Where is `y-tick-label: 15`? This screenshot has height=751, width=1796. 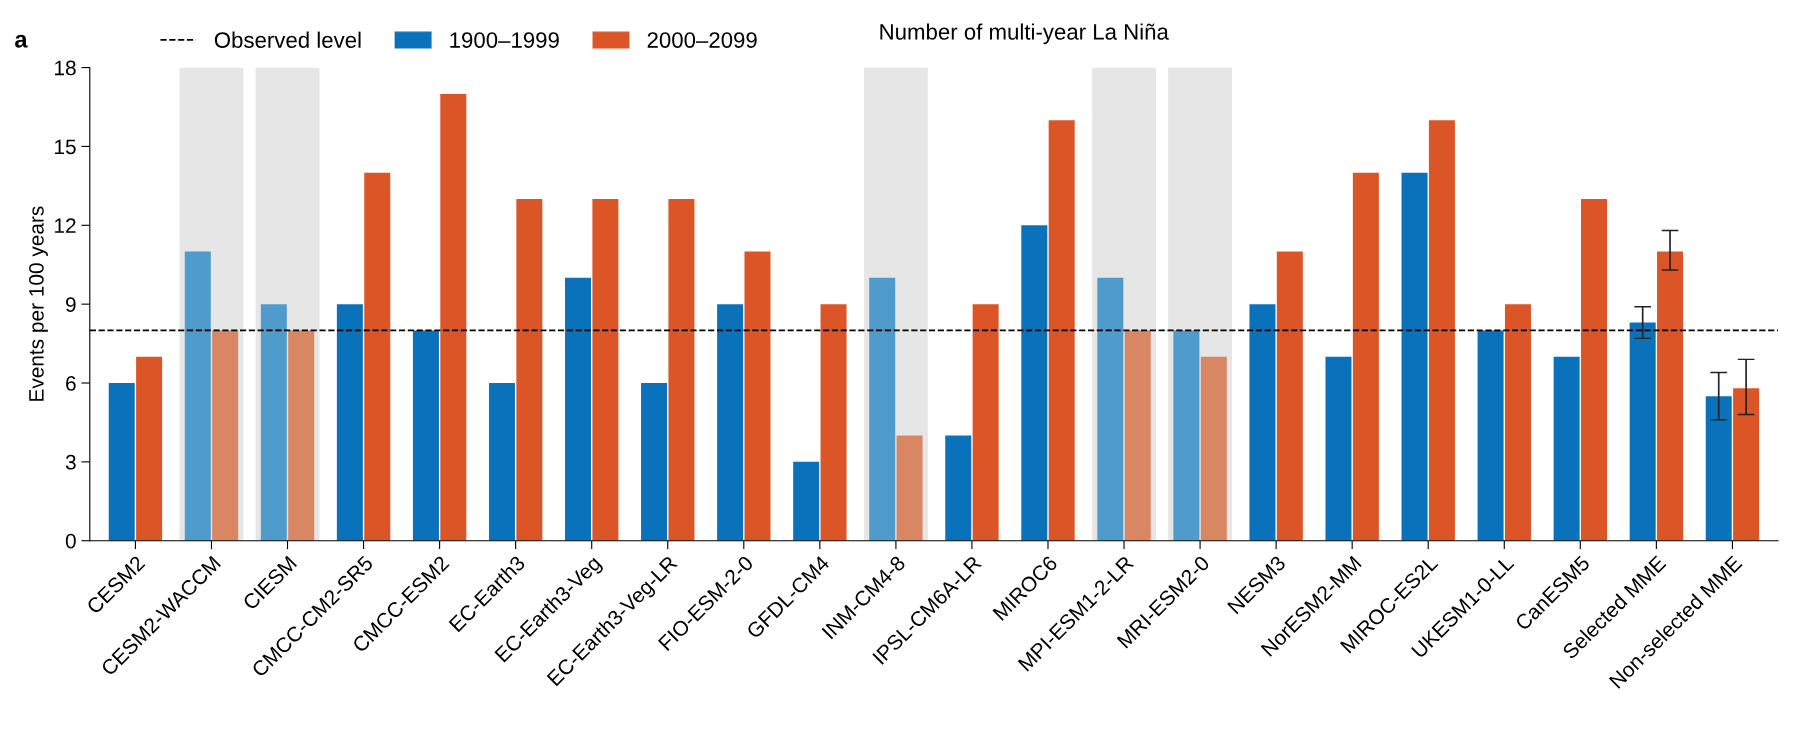
y-tick-label: 15 is located at coordinates (65, 147).